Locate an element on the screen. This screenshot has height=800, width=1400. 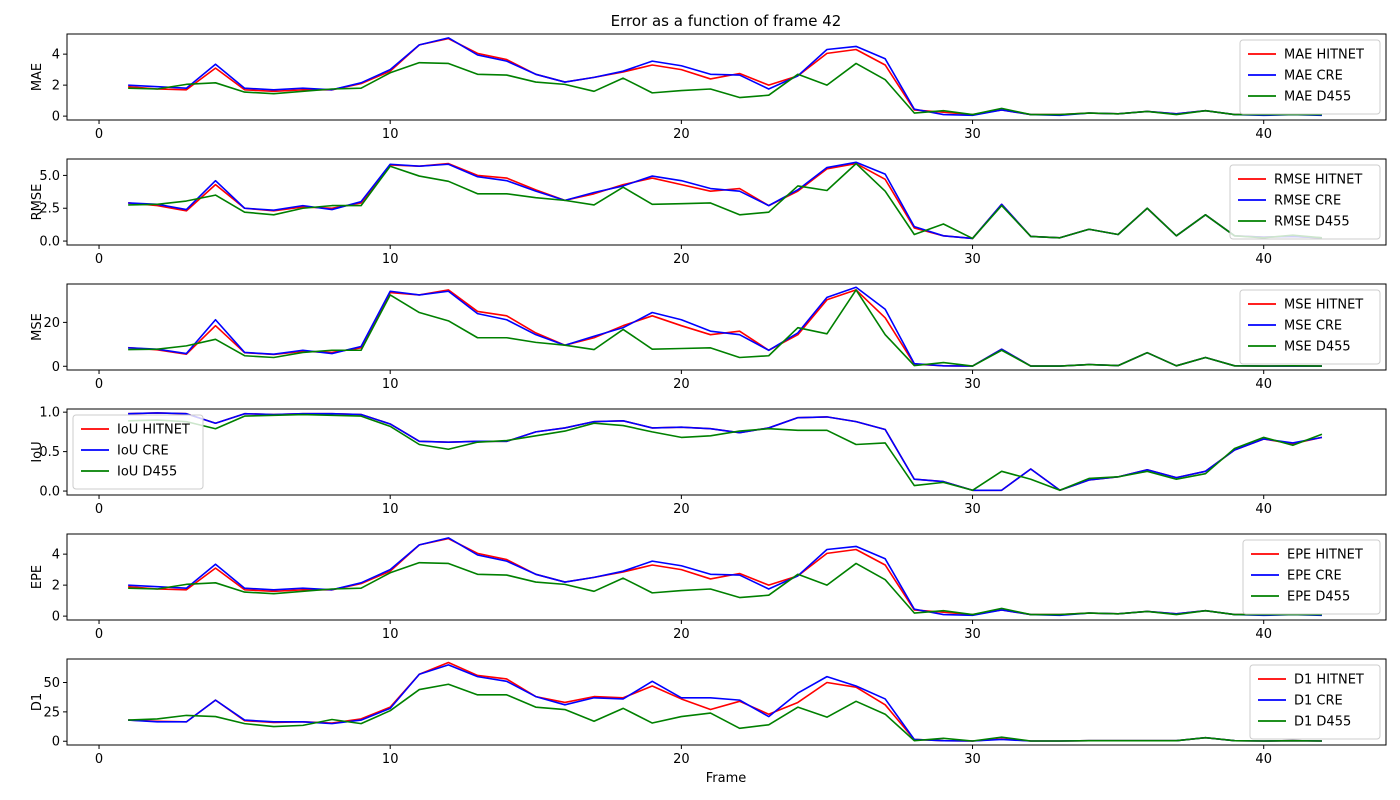
subplot-epe: 0 10 20 30 40 0 2 4 EPE EPE HITNET EPE CRE EPE D455 is located at coordinates (708, 587).